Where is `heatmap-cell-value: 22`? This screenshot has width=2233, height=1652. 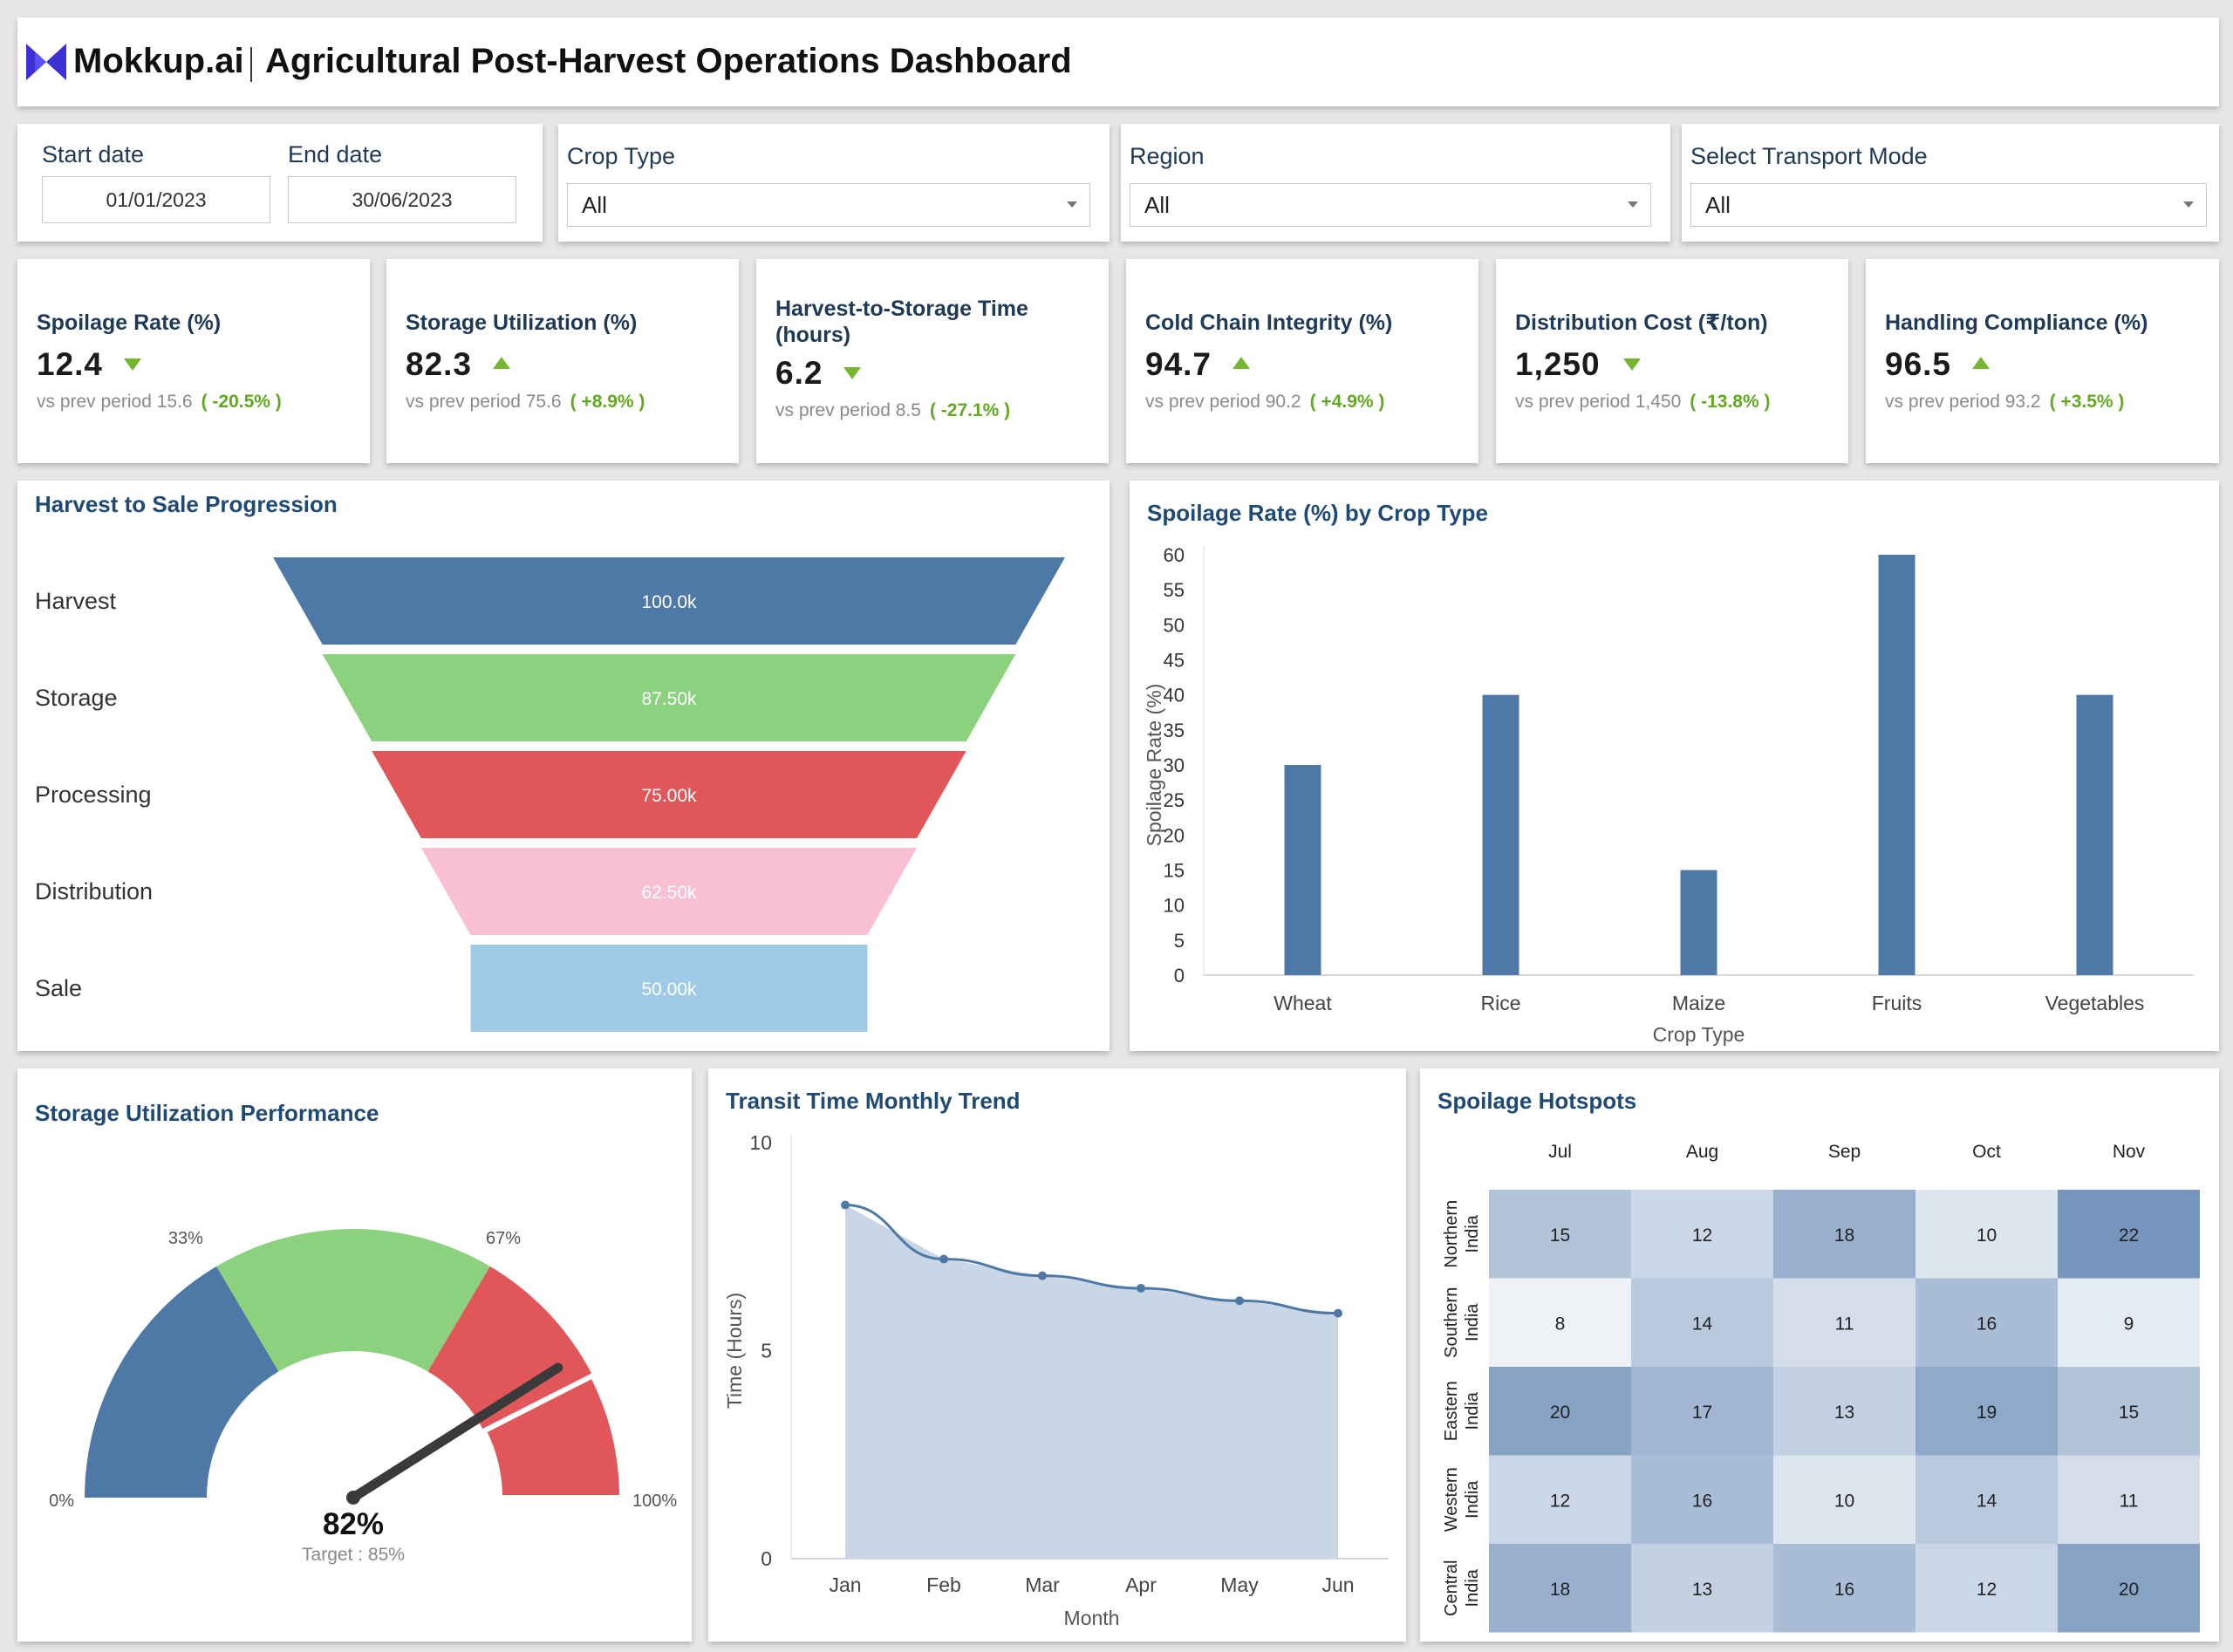 heatmap-cell-value: 22 is located at coordinates (2129, 1236).